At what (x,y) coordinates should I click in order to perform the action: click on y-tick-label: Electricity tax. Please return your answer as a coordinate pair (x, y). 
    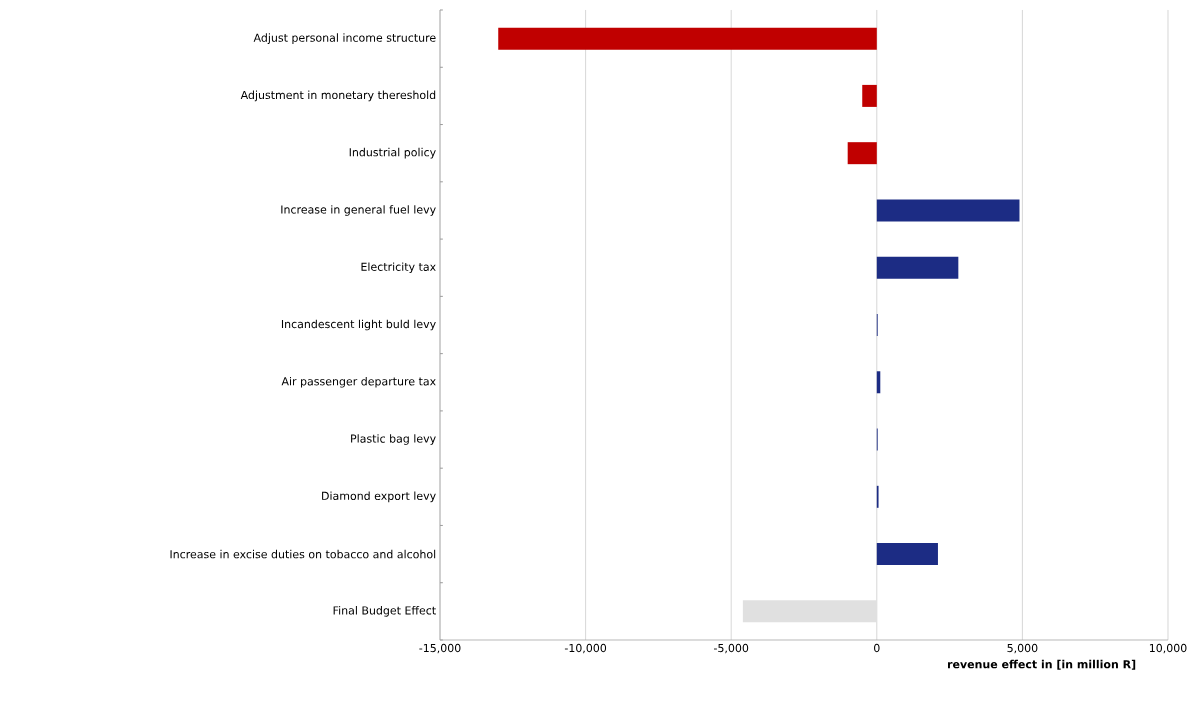
    Looking at the image, I should click on (398, 268).